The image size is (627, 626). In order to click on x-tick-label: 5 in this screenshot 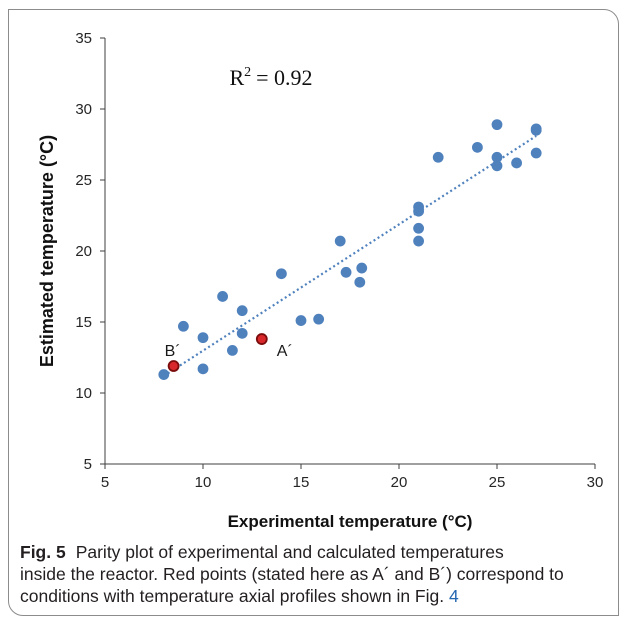, I will do `click(105, 482)`.